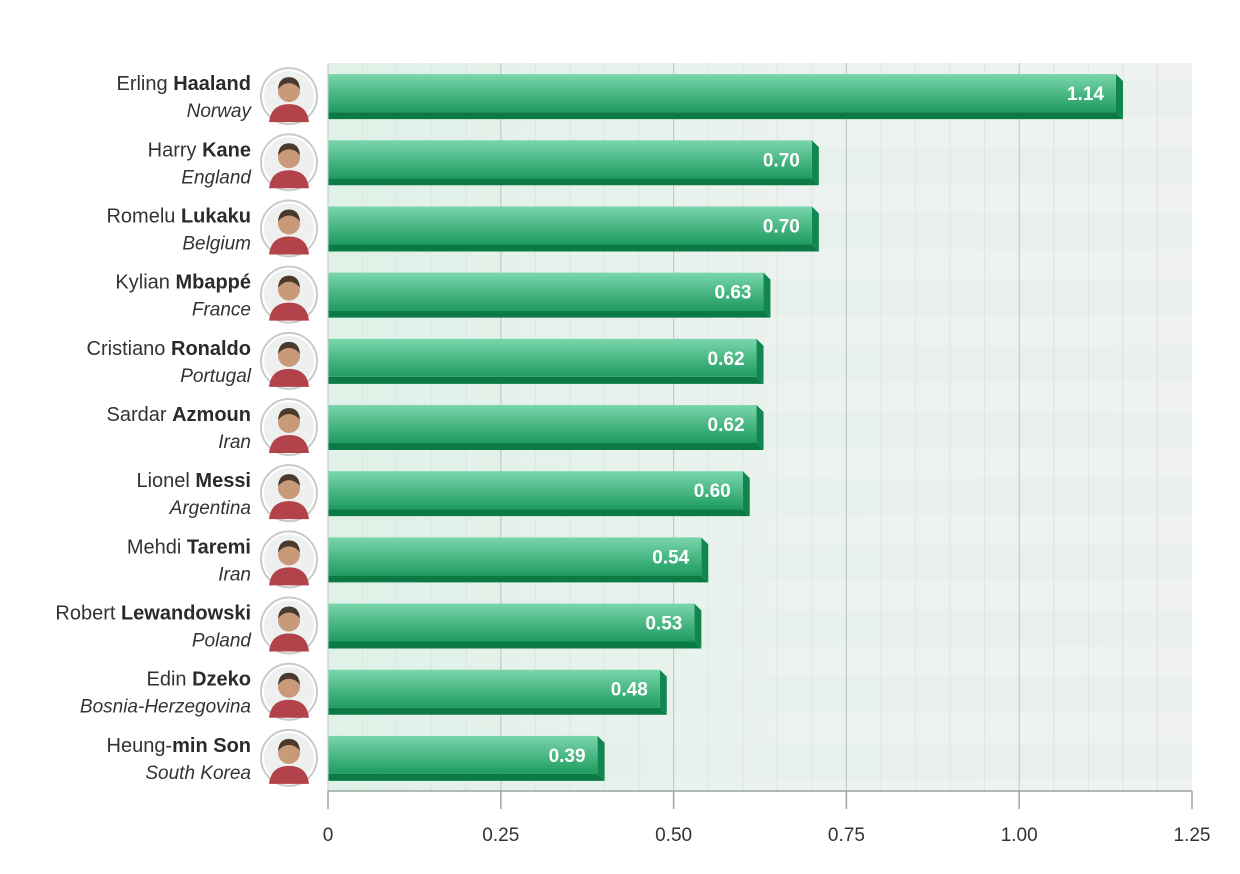 This screenshot has height=874, width=1240. I want to click on player-first-name: Lionel, so click(165, 481).